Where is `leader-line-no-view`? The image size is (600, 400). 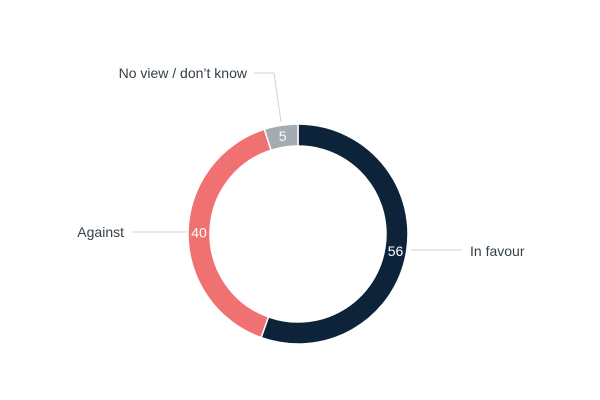
leader-line-no-view is located at coordinates (268, 97).